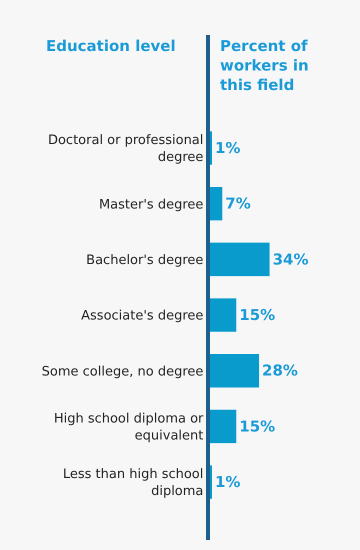  I want to click on y-tick-label: High school diploma or equivalent, so click(129, 428).